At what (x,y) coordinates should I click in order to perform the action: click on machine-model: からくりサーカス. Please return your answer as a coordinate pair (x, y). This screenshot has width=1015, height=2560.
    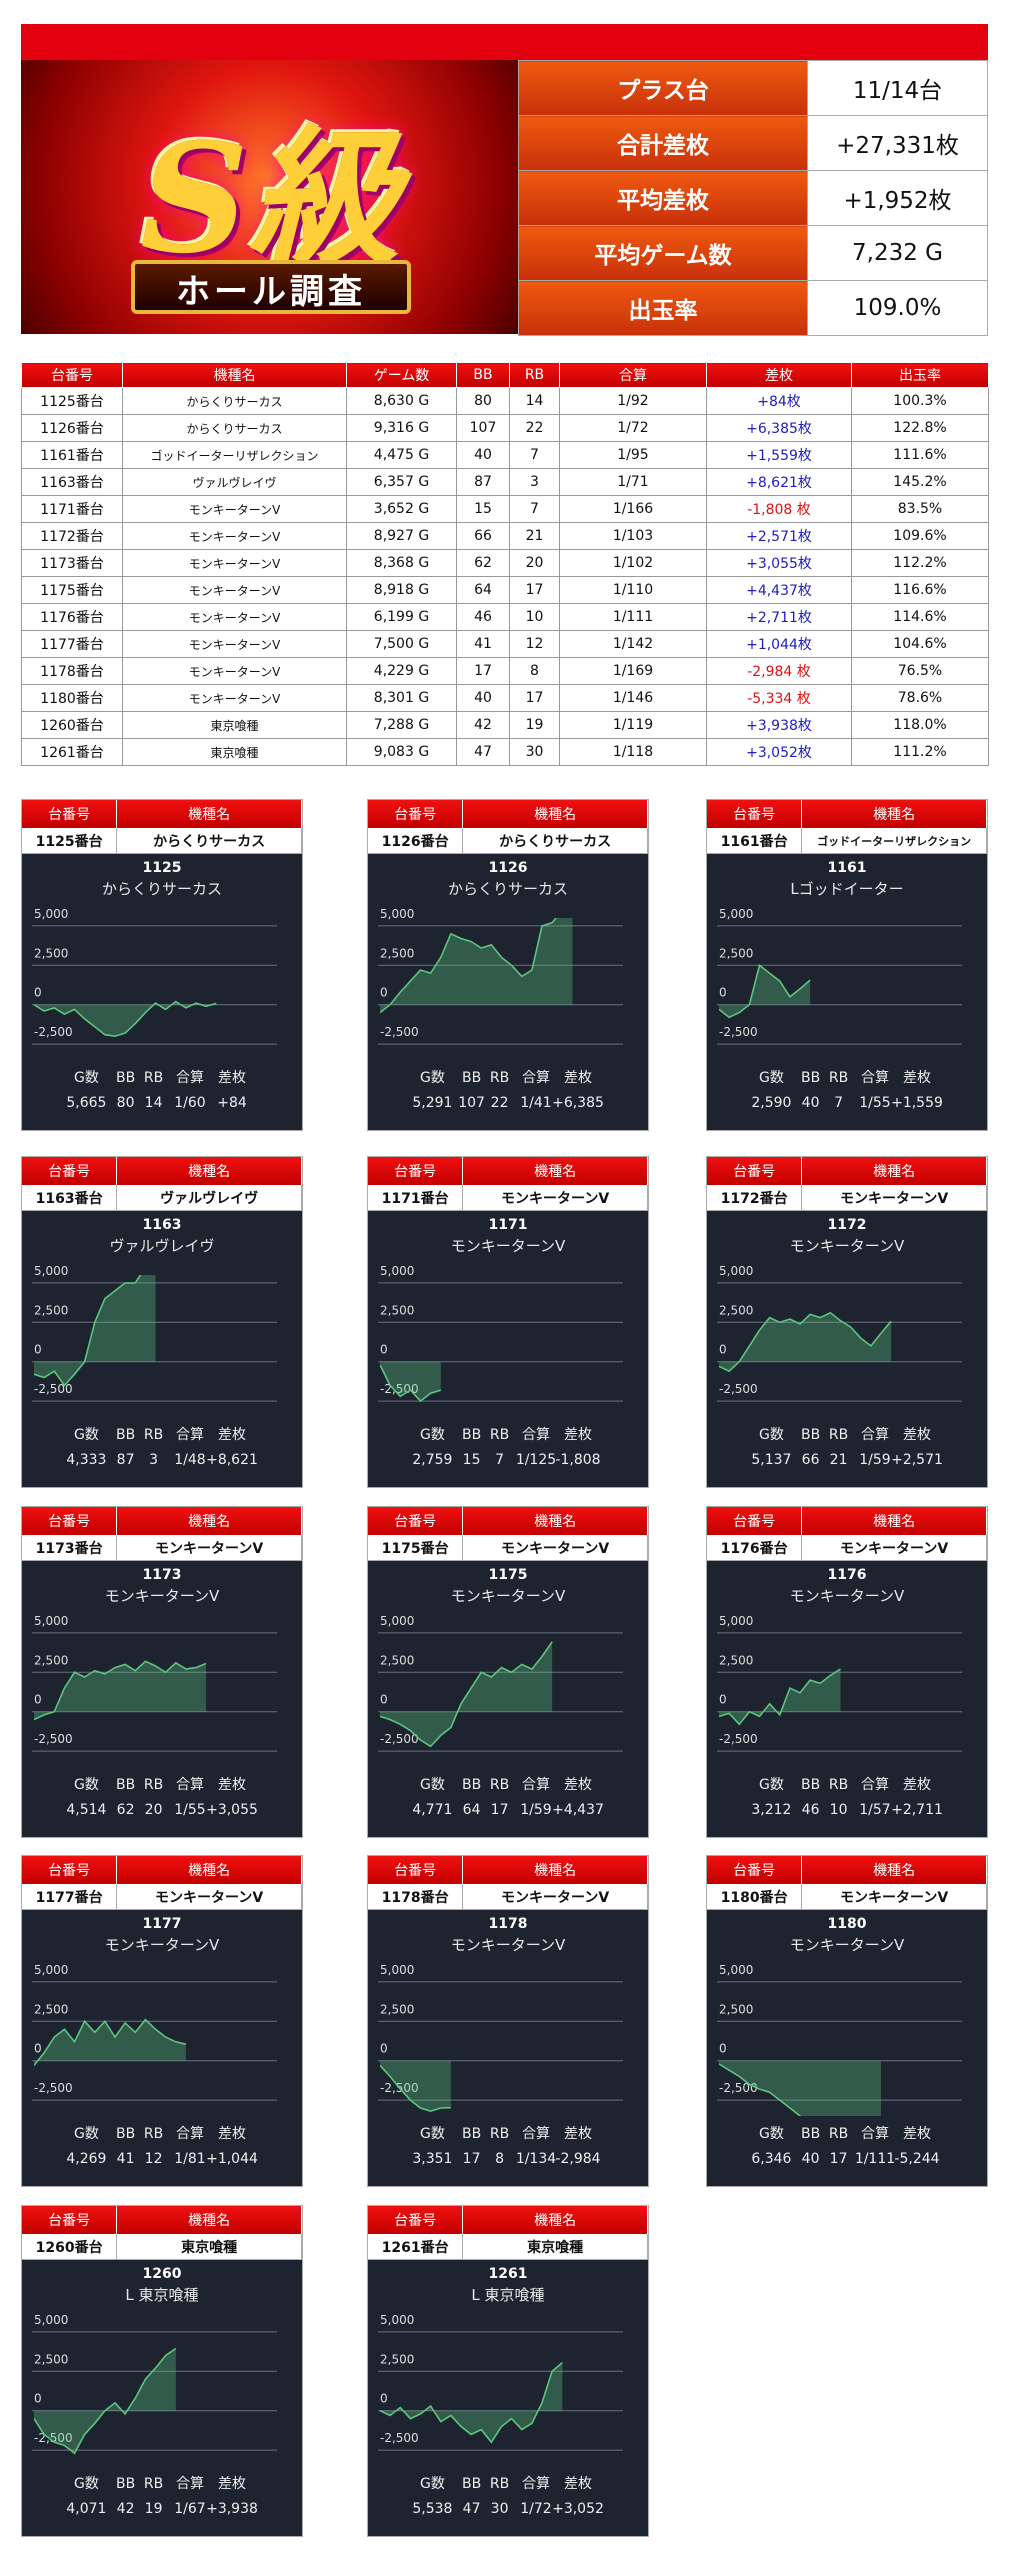
    Looking at the image, I should click on (209, 840).